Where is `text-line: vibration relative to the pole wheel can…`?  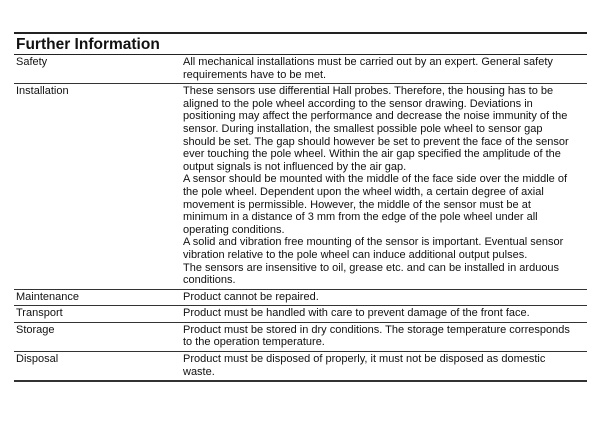
text-line: vibration relative to the pole wheel can… is located at coordinates (355, 254).